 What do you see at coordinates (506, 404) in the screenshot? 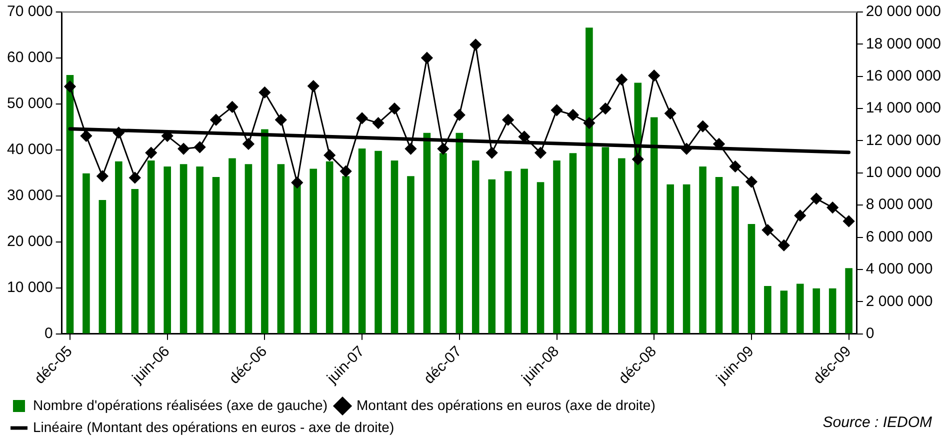
I see `legend-label: Montant des opérations en euros (axe de droite)` at bounding box center [506, 404].